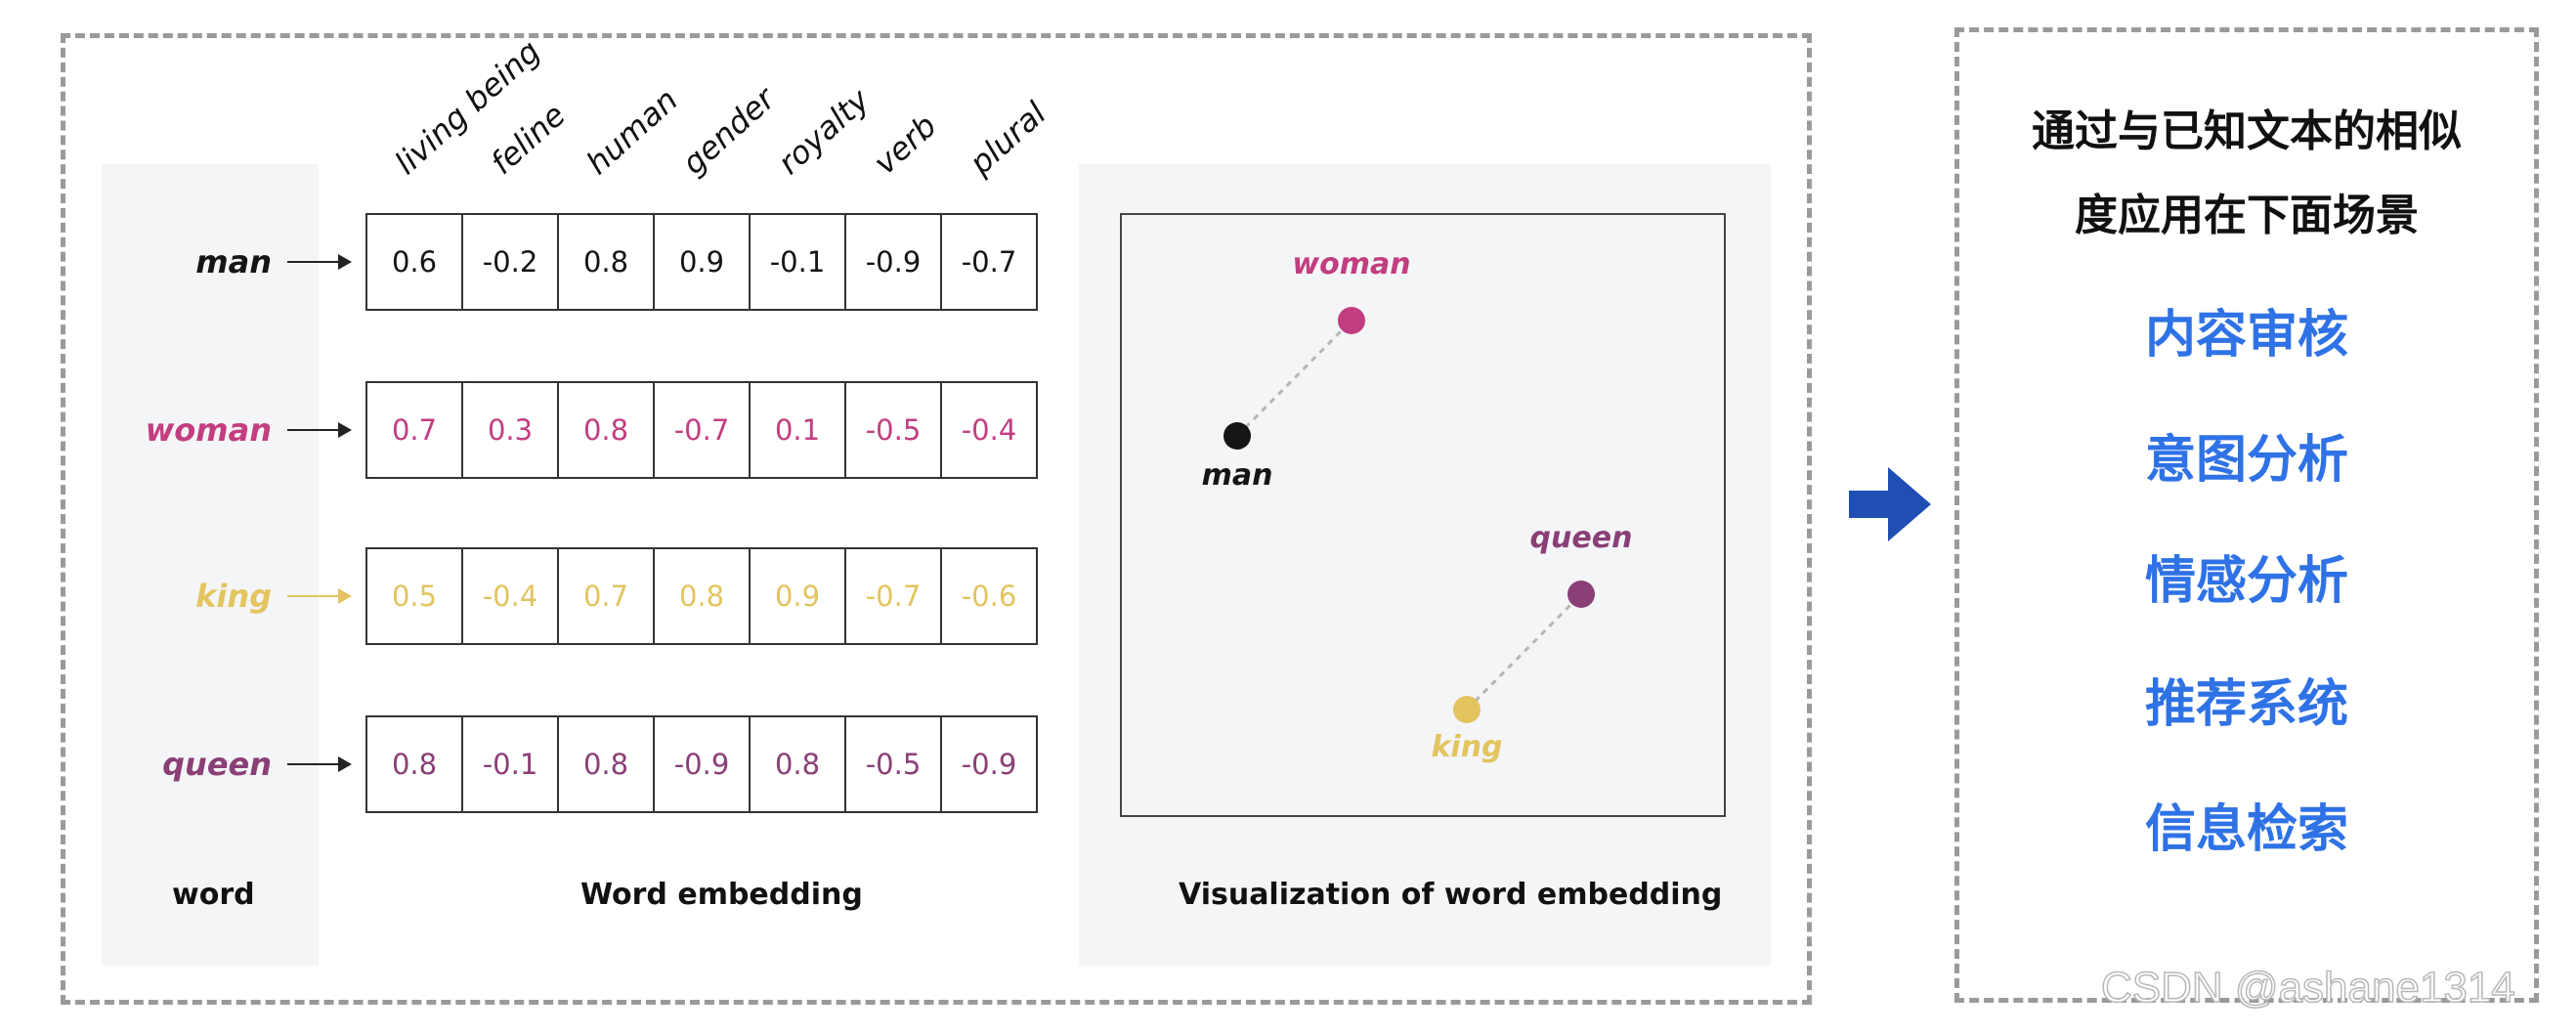  I want to click on matrix-row-queen: 0.8 -0.1 0.8 -0.9 0.8 -0.5 -0.9, so click(702, 764).